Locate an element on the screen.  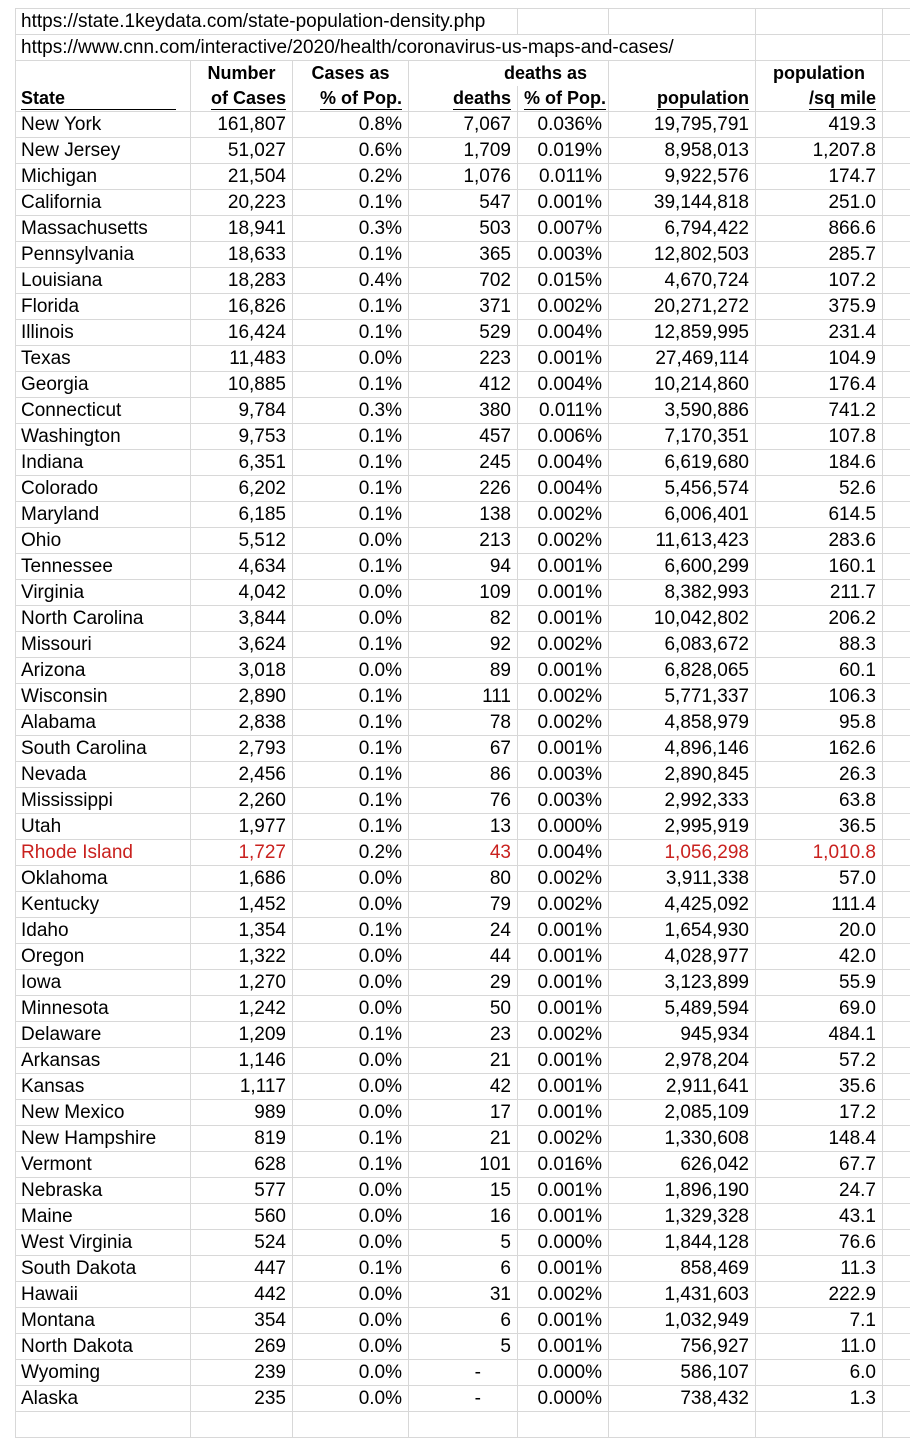
value-cell: 16,424 is located at coordinates (241, 332).